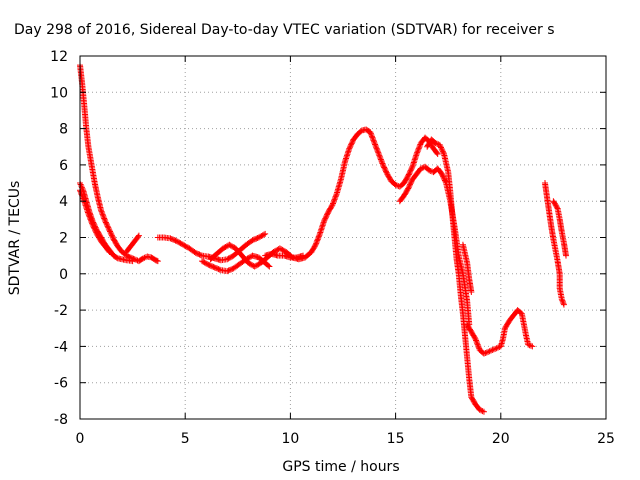  I want to click on x-axis-label: GPS time / hours, so click(340, 467).